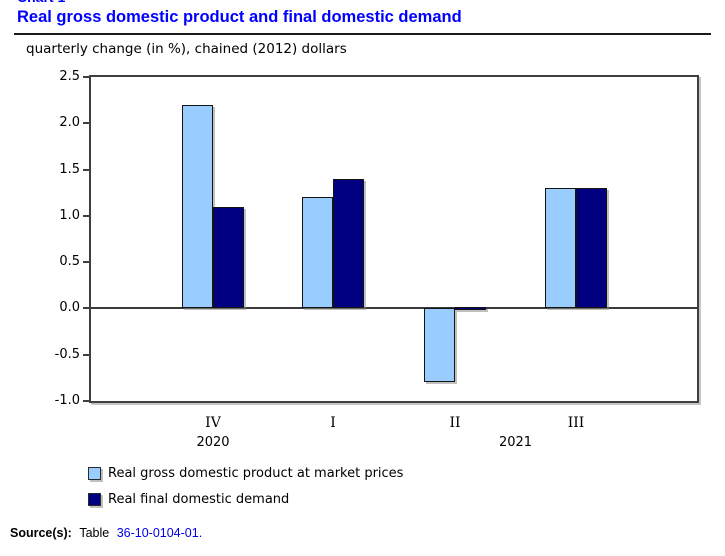  Describe the element at coordinates (94, 499) in the screenshot. I see `demand-legend-swatch` at that location.